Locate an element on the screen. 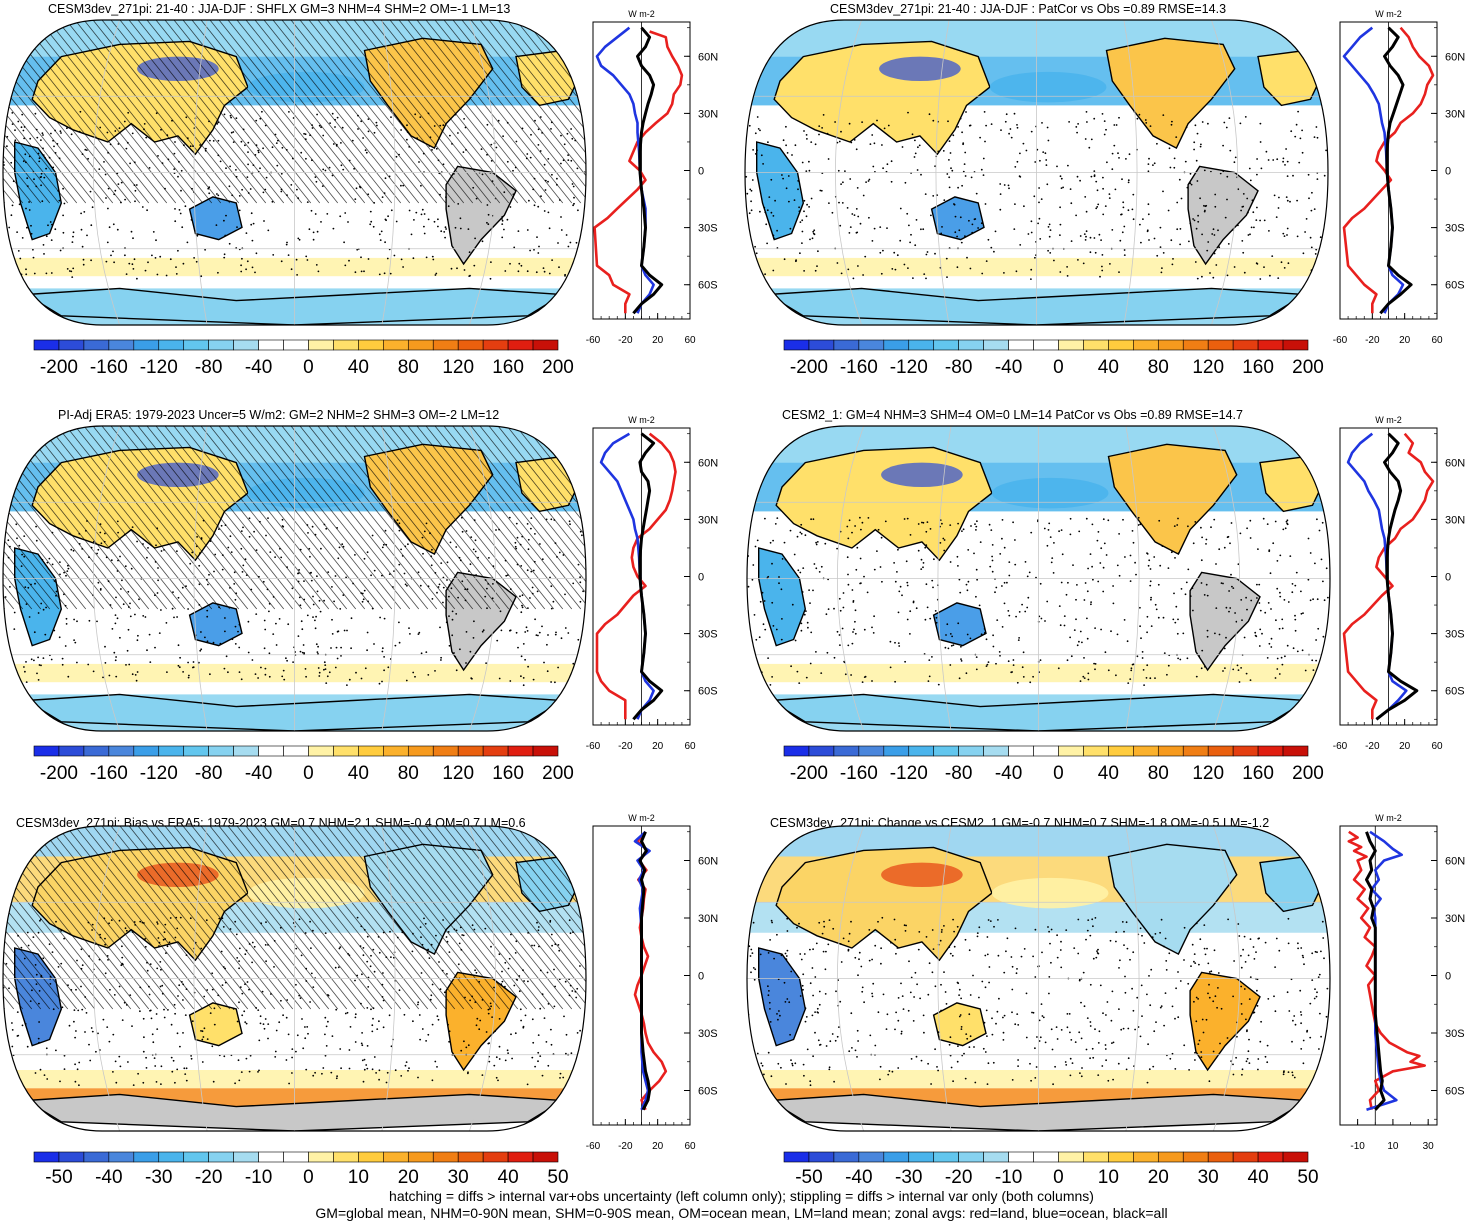 The height and width of the screenshot is (1221, 1483). zonal-x-label: 20 is located at coordinates (1405, 340).